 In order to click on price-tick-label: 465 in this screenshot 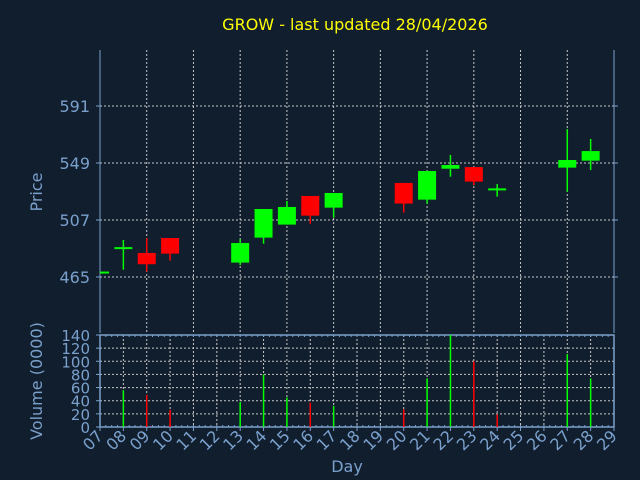, I will do `click(74, 277)`.